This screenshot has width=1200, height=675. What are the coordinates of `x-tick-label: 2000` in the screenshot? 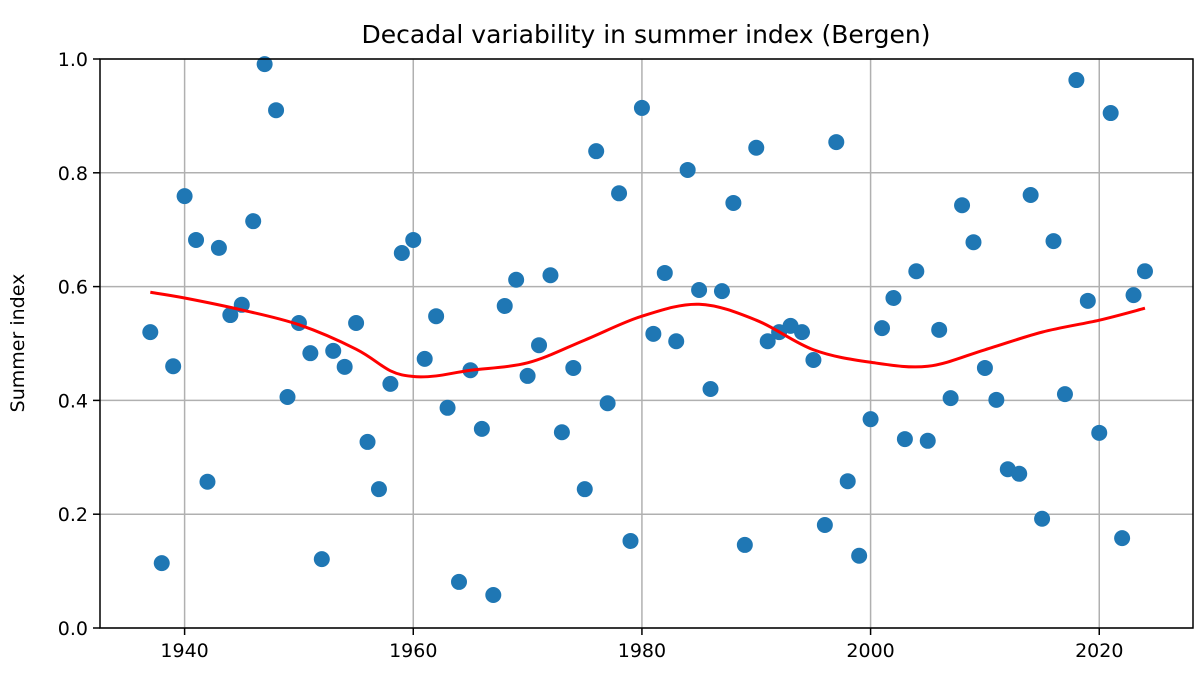 It's located at (870, 651).